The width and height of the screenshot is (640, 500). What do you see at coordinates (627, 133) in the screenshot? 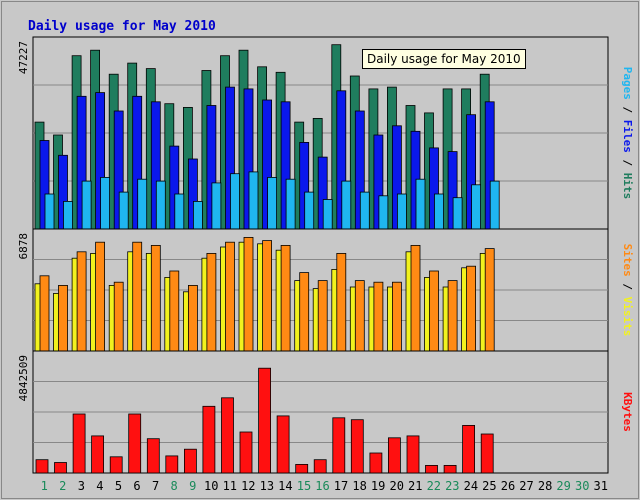
I see `panel-legend: Pages / Files / Hits` at bounding box center [627, 133].